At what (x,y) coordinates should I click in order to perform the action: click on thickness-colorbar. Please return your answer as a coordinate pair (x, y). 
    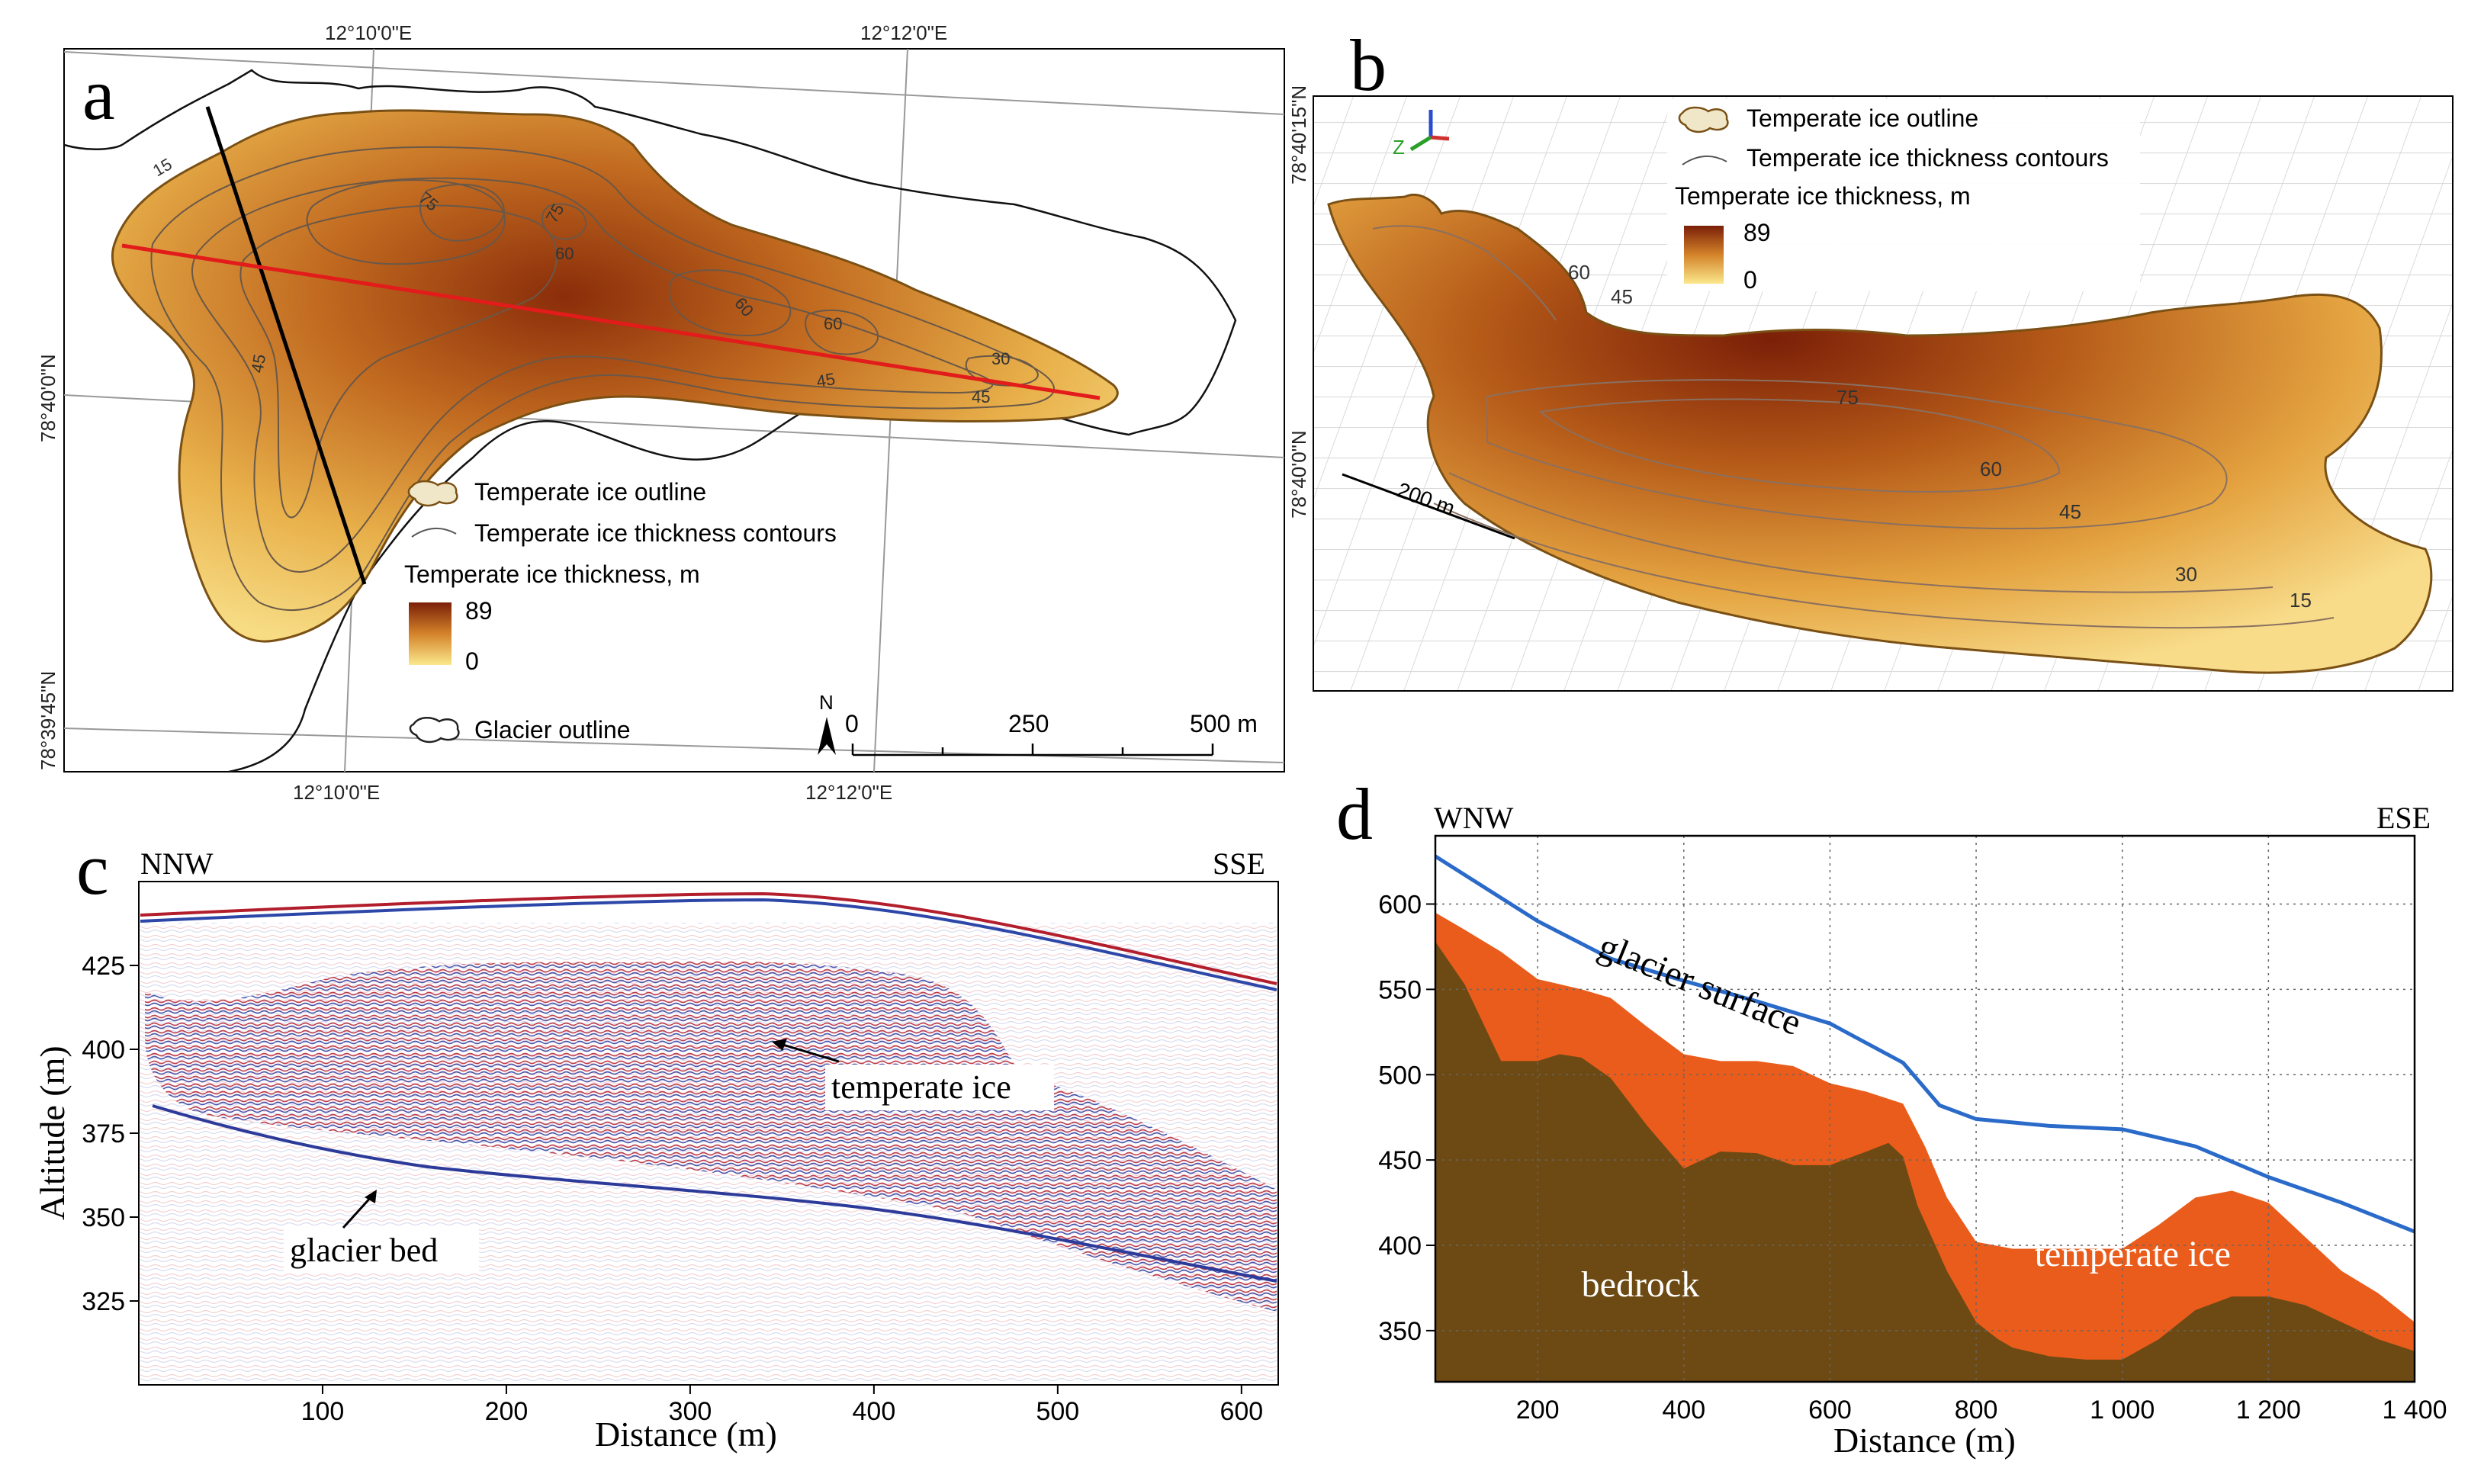
    Looking at the image, I should click on (1704, 255).